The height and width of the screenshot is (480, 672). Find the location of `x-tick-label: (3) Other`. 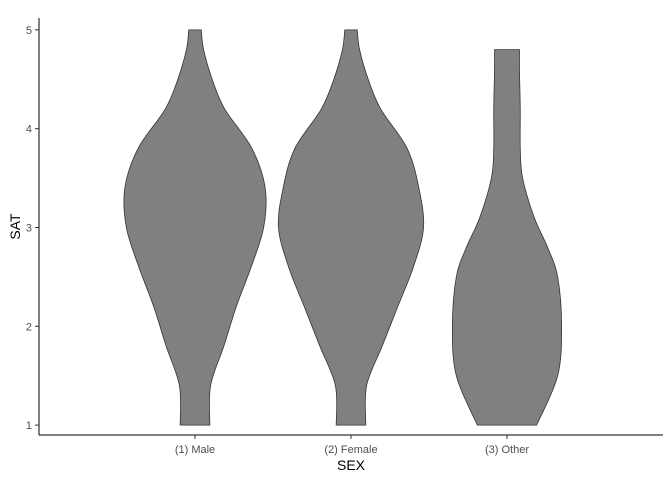

x-tick-label: (3) Other is located at coordinates (507, 450).